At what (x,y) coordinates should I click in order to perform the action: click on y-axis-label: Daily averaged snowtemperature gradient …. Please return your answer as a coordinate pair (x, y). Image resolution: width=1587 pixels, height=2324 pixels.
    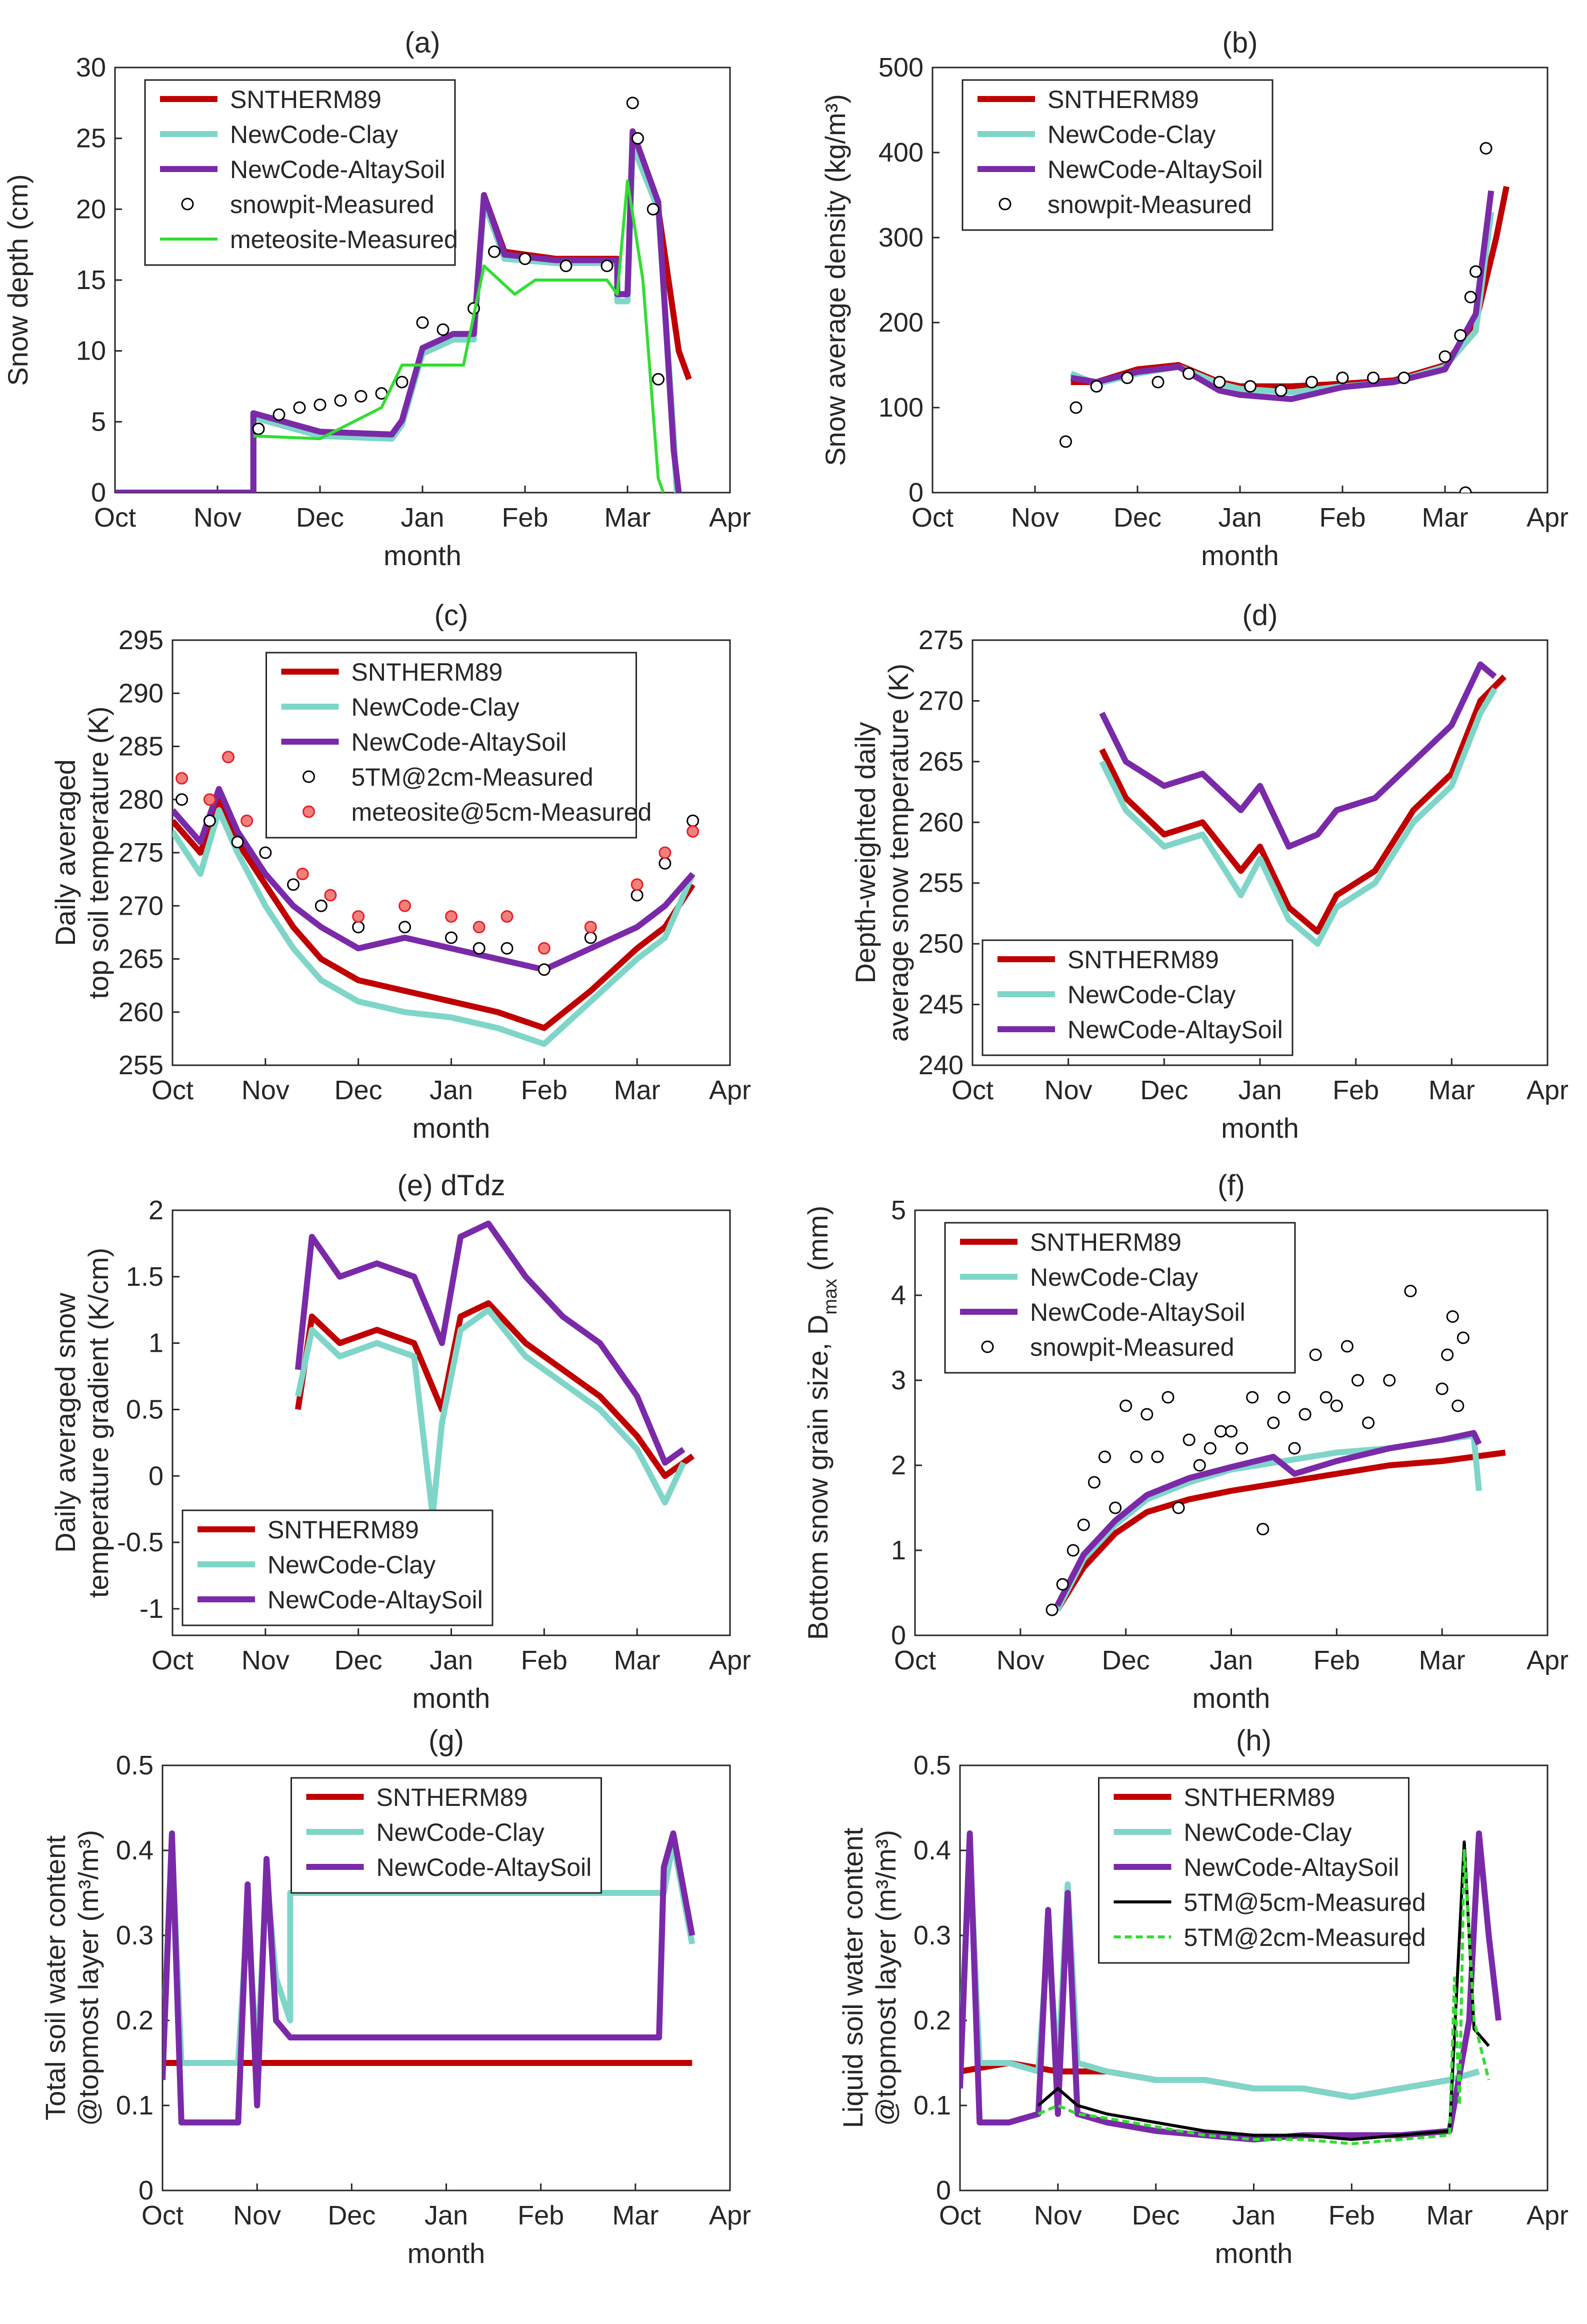
    Looking at the image, I should click on (82, 1423).